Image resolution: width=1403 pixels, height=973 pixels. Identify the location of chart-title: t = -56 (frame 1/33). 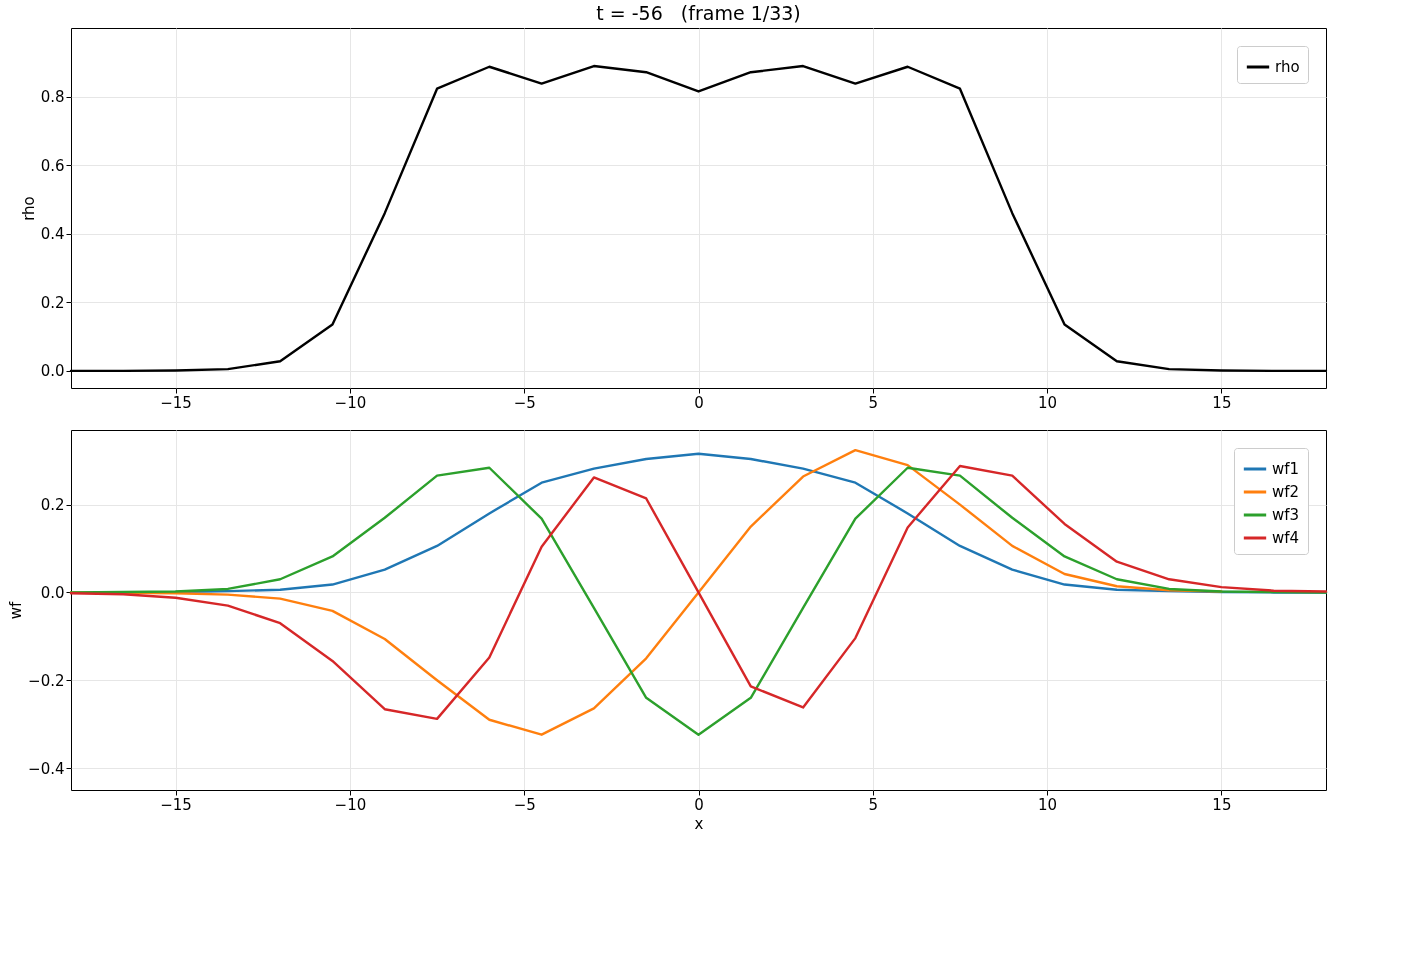
(698, 13).